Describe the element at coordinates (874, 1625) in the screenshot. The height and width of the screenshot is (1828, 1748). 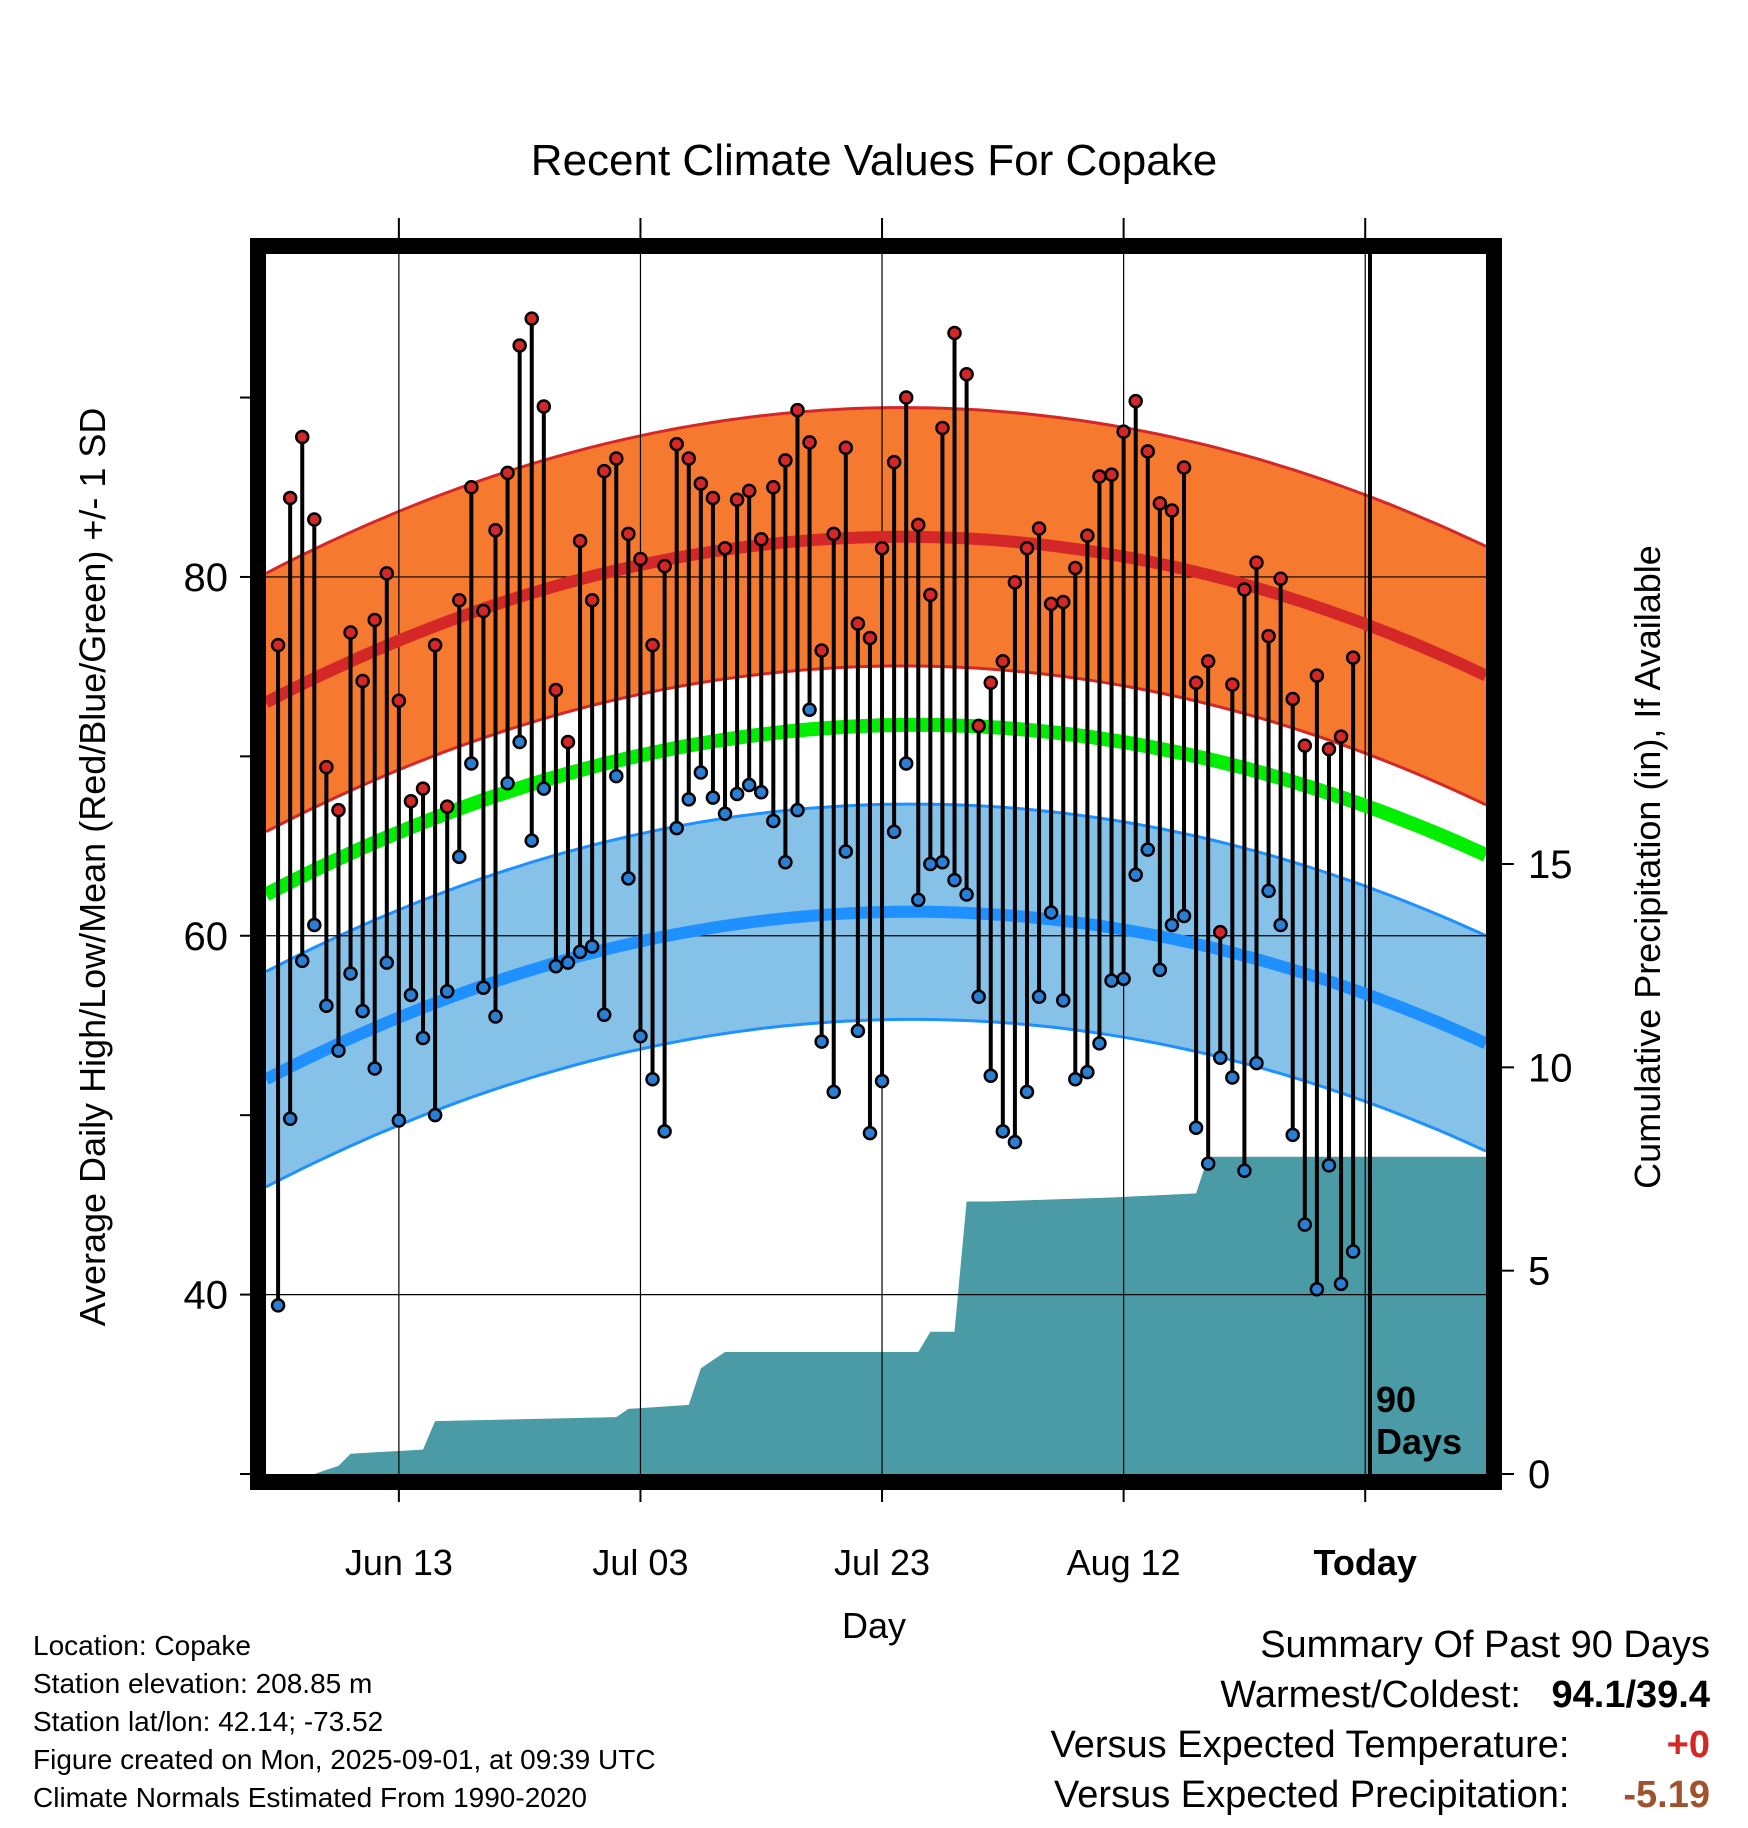
I see `x-axis-title: Day` at that location.